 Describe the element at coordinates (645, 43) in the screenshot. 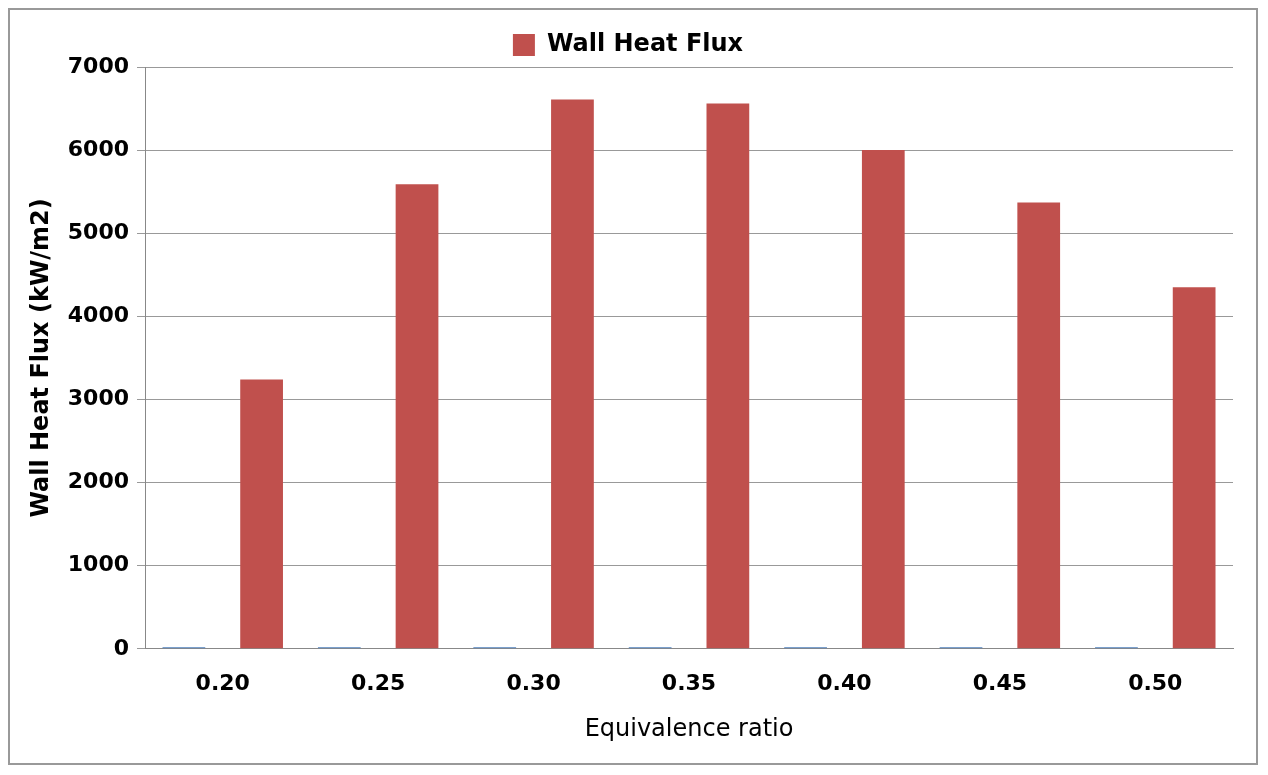

I see `legend-label: Wall Heat Flux` at that location.